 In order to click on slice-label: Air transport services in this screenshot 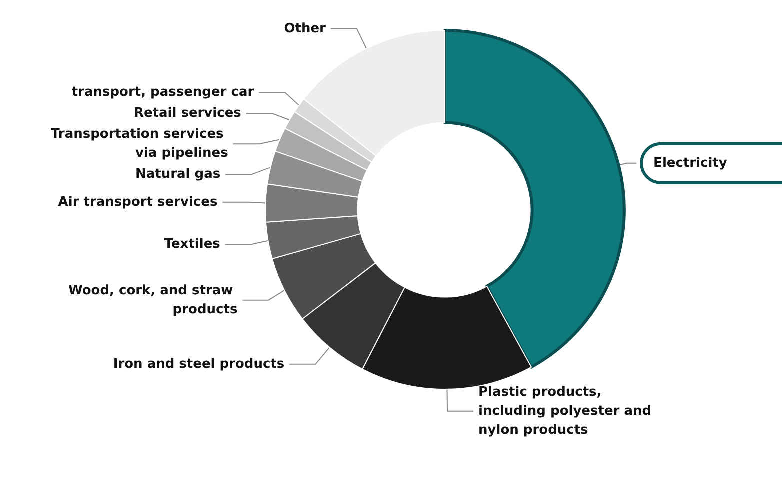, I will do `click(138, 202)`.